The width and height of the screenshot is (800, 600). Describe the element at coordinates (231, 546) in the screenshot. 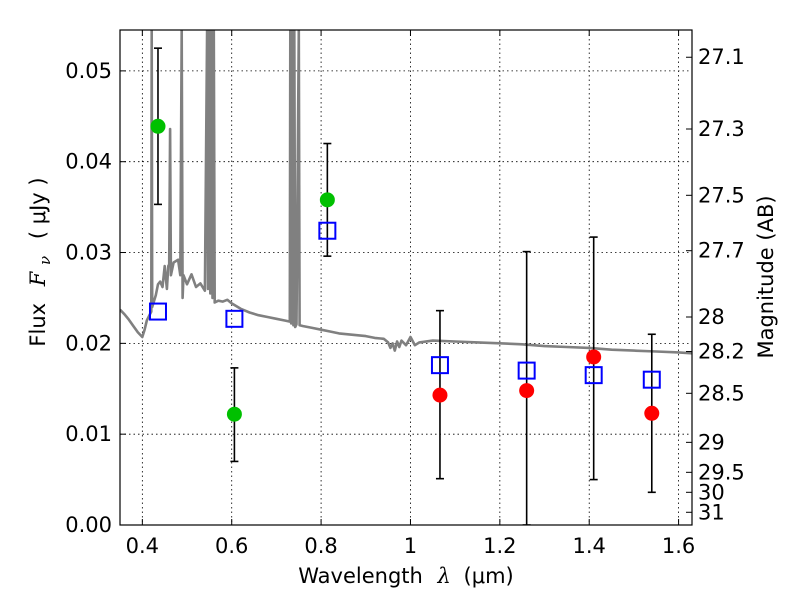

I see `x-tick-label: 0.6` at that location.